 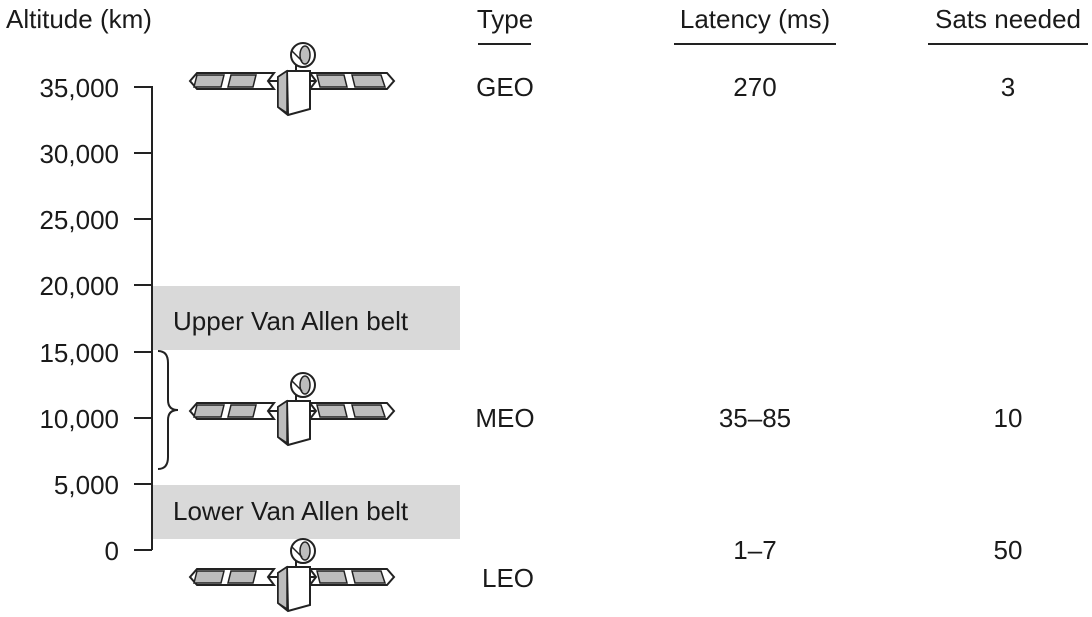 What do you see at coordinates (1008, 550) in the screenshot?
I see `leo-sats: 50` at bounding box center [1008, 550].